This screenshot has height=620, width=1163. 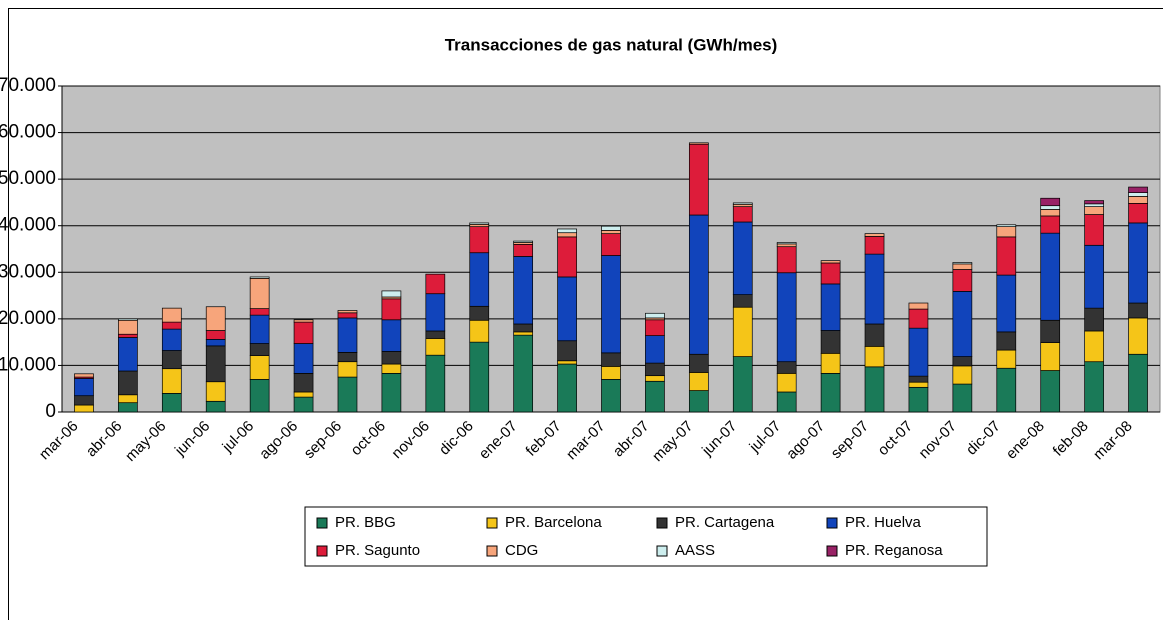 What do you see at coordinates (521, 550) in the screenshot?
I see `legend-label: CDG` at bounding box center [521, 550].